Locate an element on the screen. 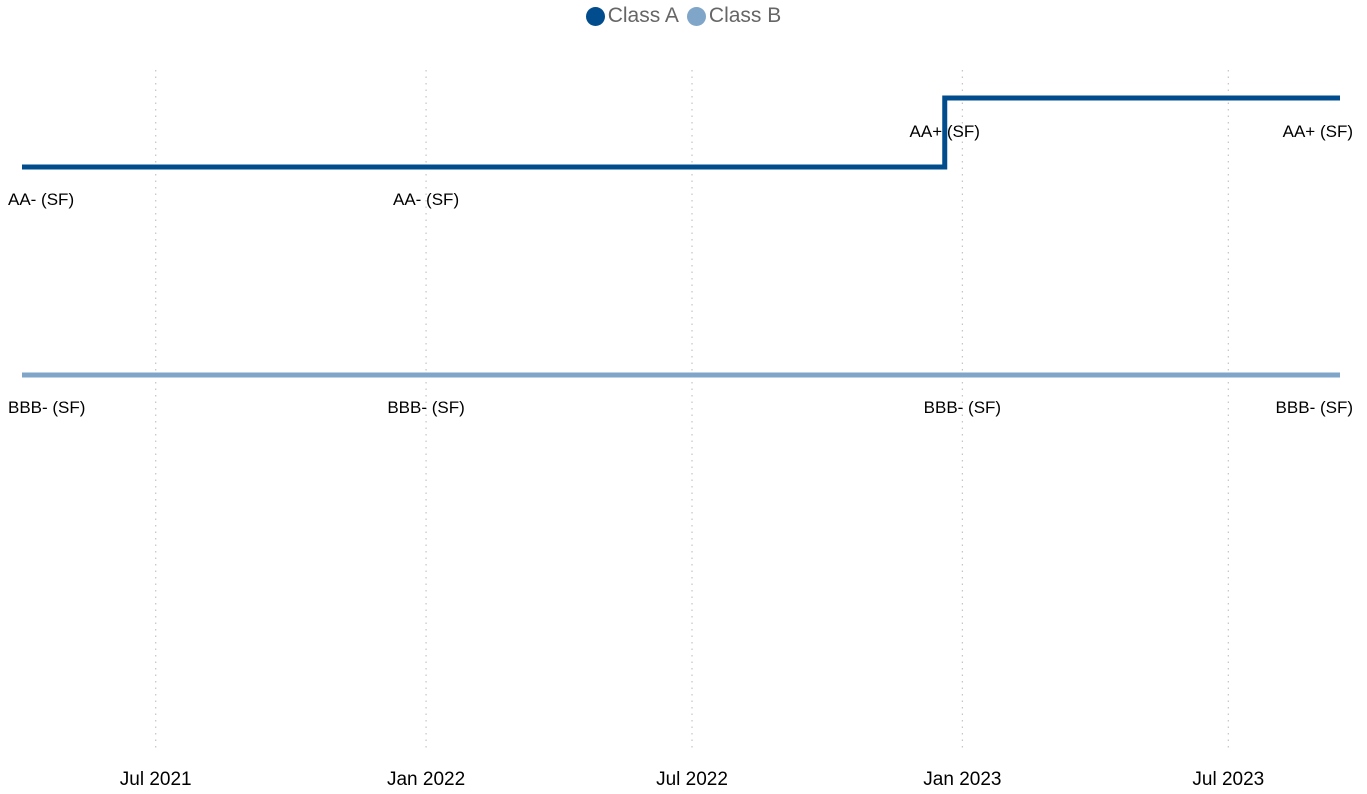  x-tick-label: Jan 2023 is located at coordinates (962, 779).